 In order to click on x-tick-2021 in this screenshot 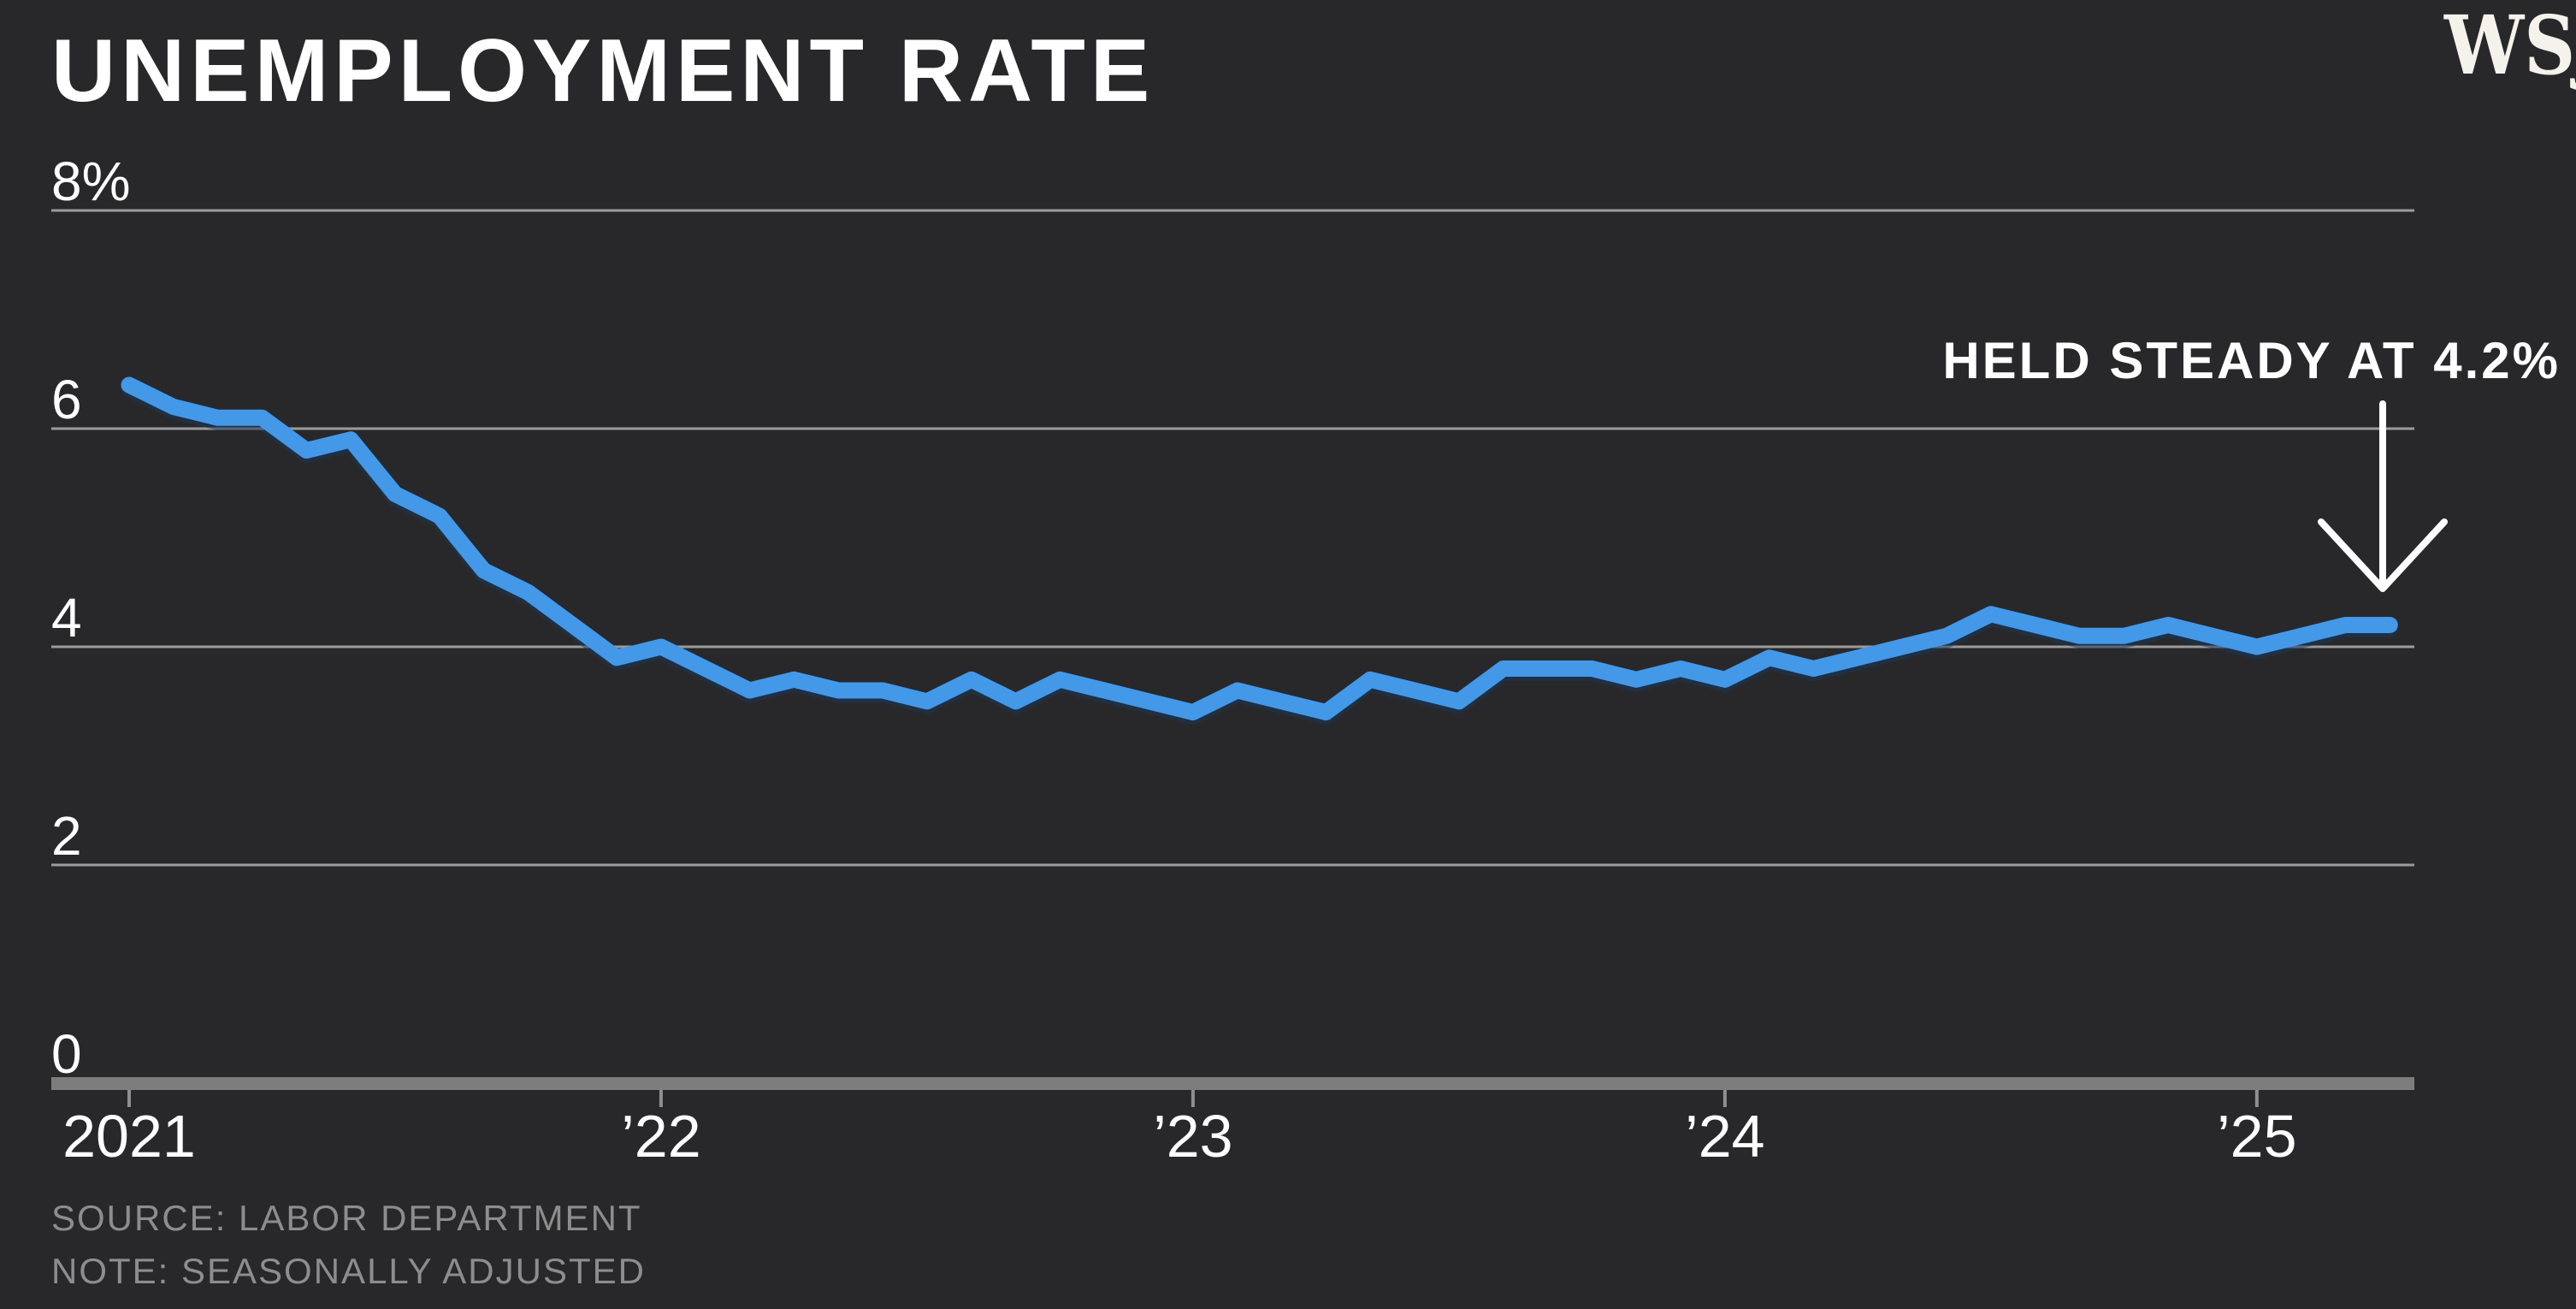, I will do `click(129, 1098)`.